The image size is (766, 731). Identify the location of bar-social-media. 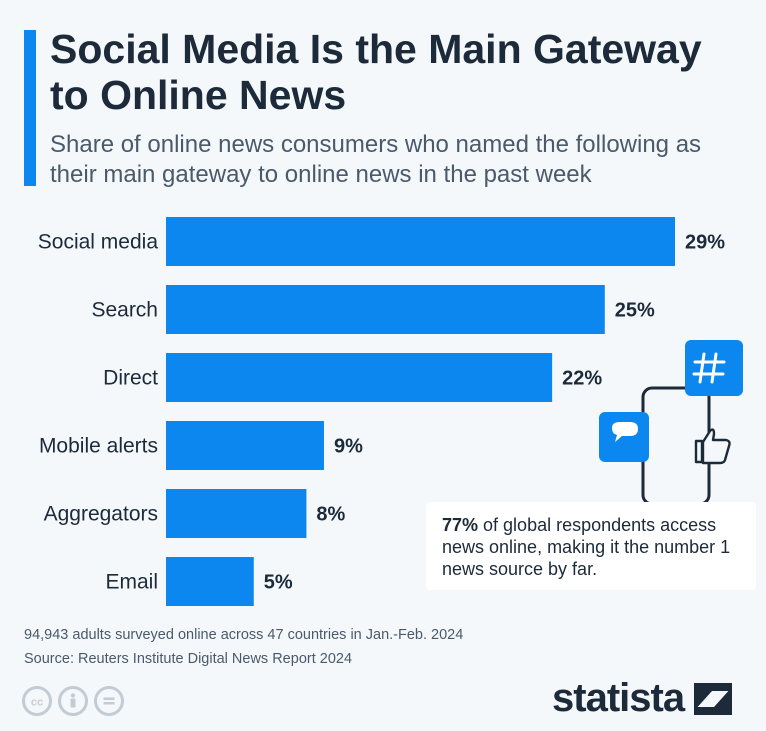
(420, 241).